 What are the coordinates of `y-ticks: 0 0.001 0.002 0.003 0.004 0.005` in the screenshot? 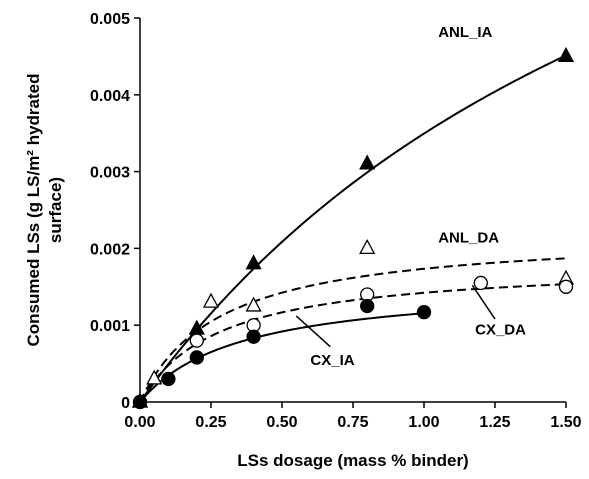 It's located at (115, 211).